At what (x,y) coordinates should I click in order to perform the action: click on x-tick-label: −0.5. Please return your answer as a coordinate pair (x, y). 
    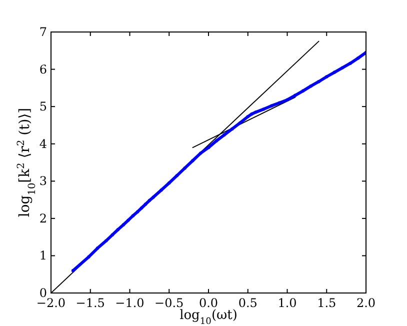
    Looking at the image, I should click on (169, 303).